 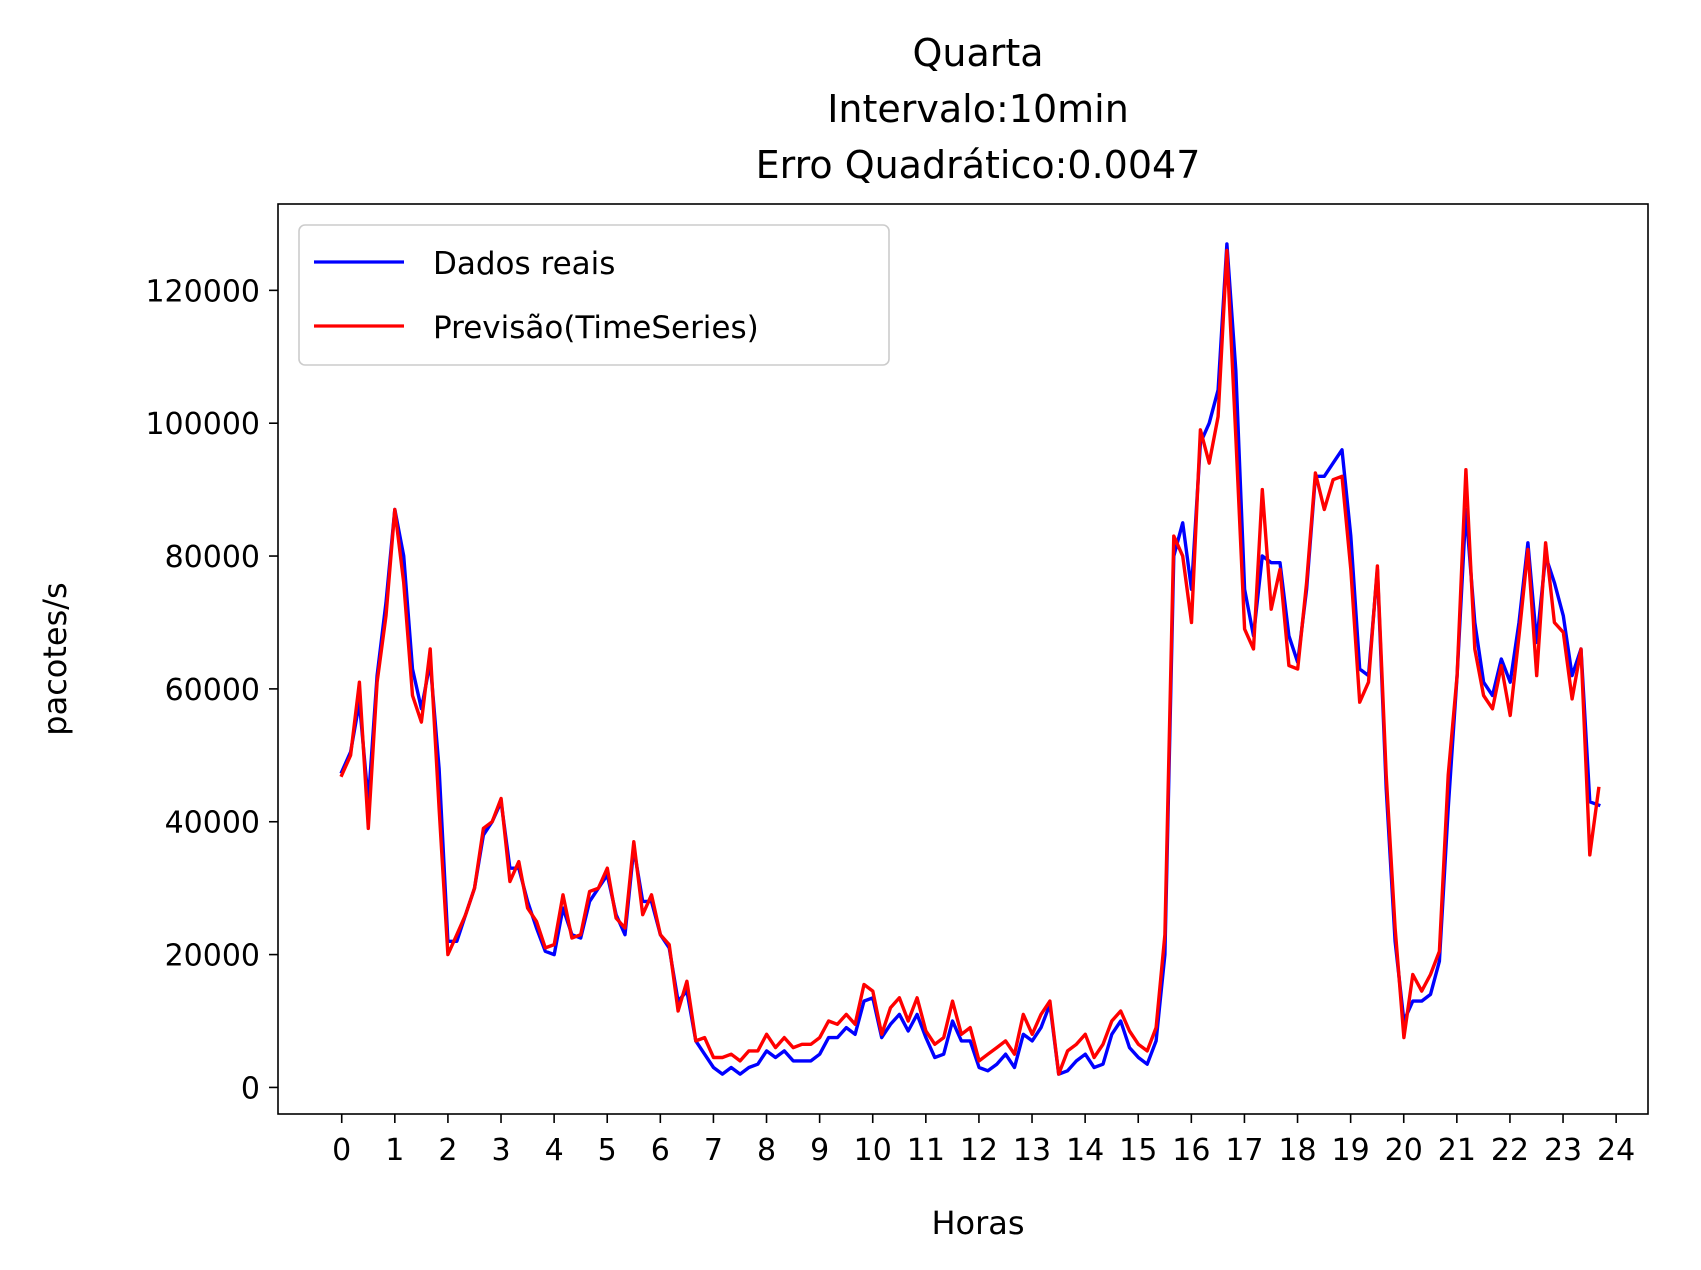 I want to click on x-tick-label: 19, so click(x=1351, y=1150).